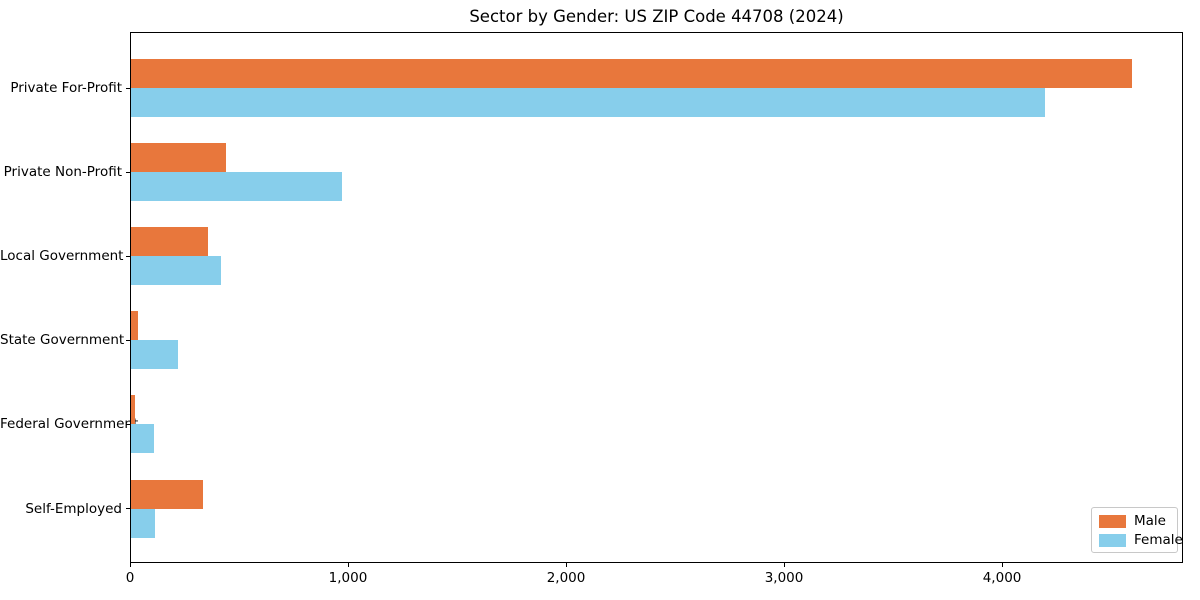 Image resolution: width=1200 pixels, height=600 pixels. What do you see at coordinates (62, 256) in the screenshot?
I see `y-axis-label-local-government: Local Government` at bounding box center [62, 256].